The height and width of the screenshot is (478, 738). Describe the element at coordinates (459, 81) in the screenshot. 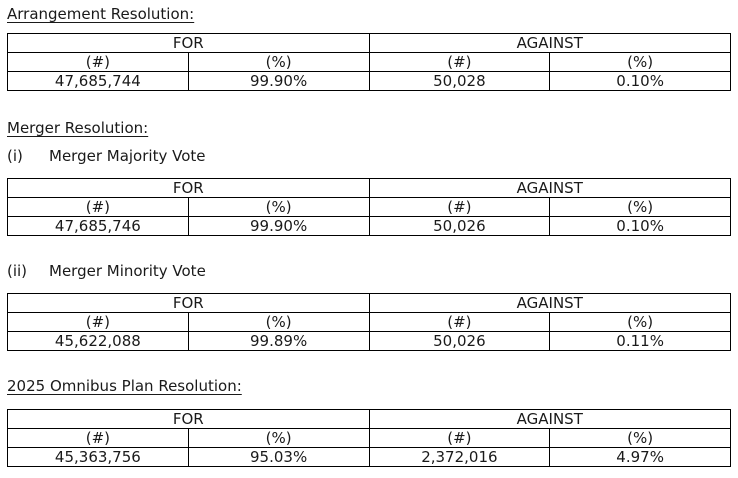

I see `against-count-value: 50,028` at that location.